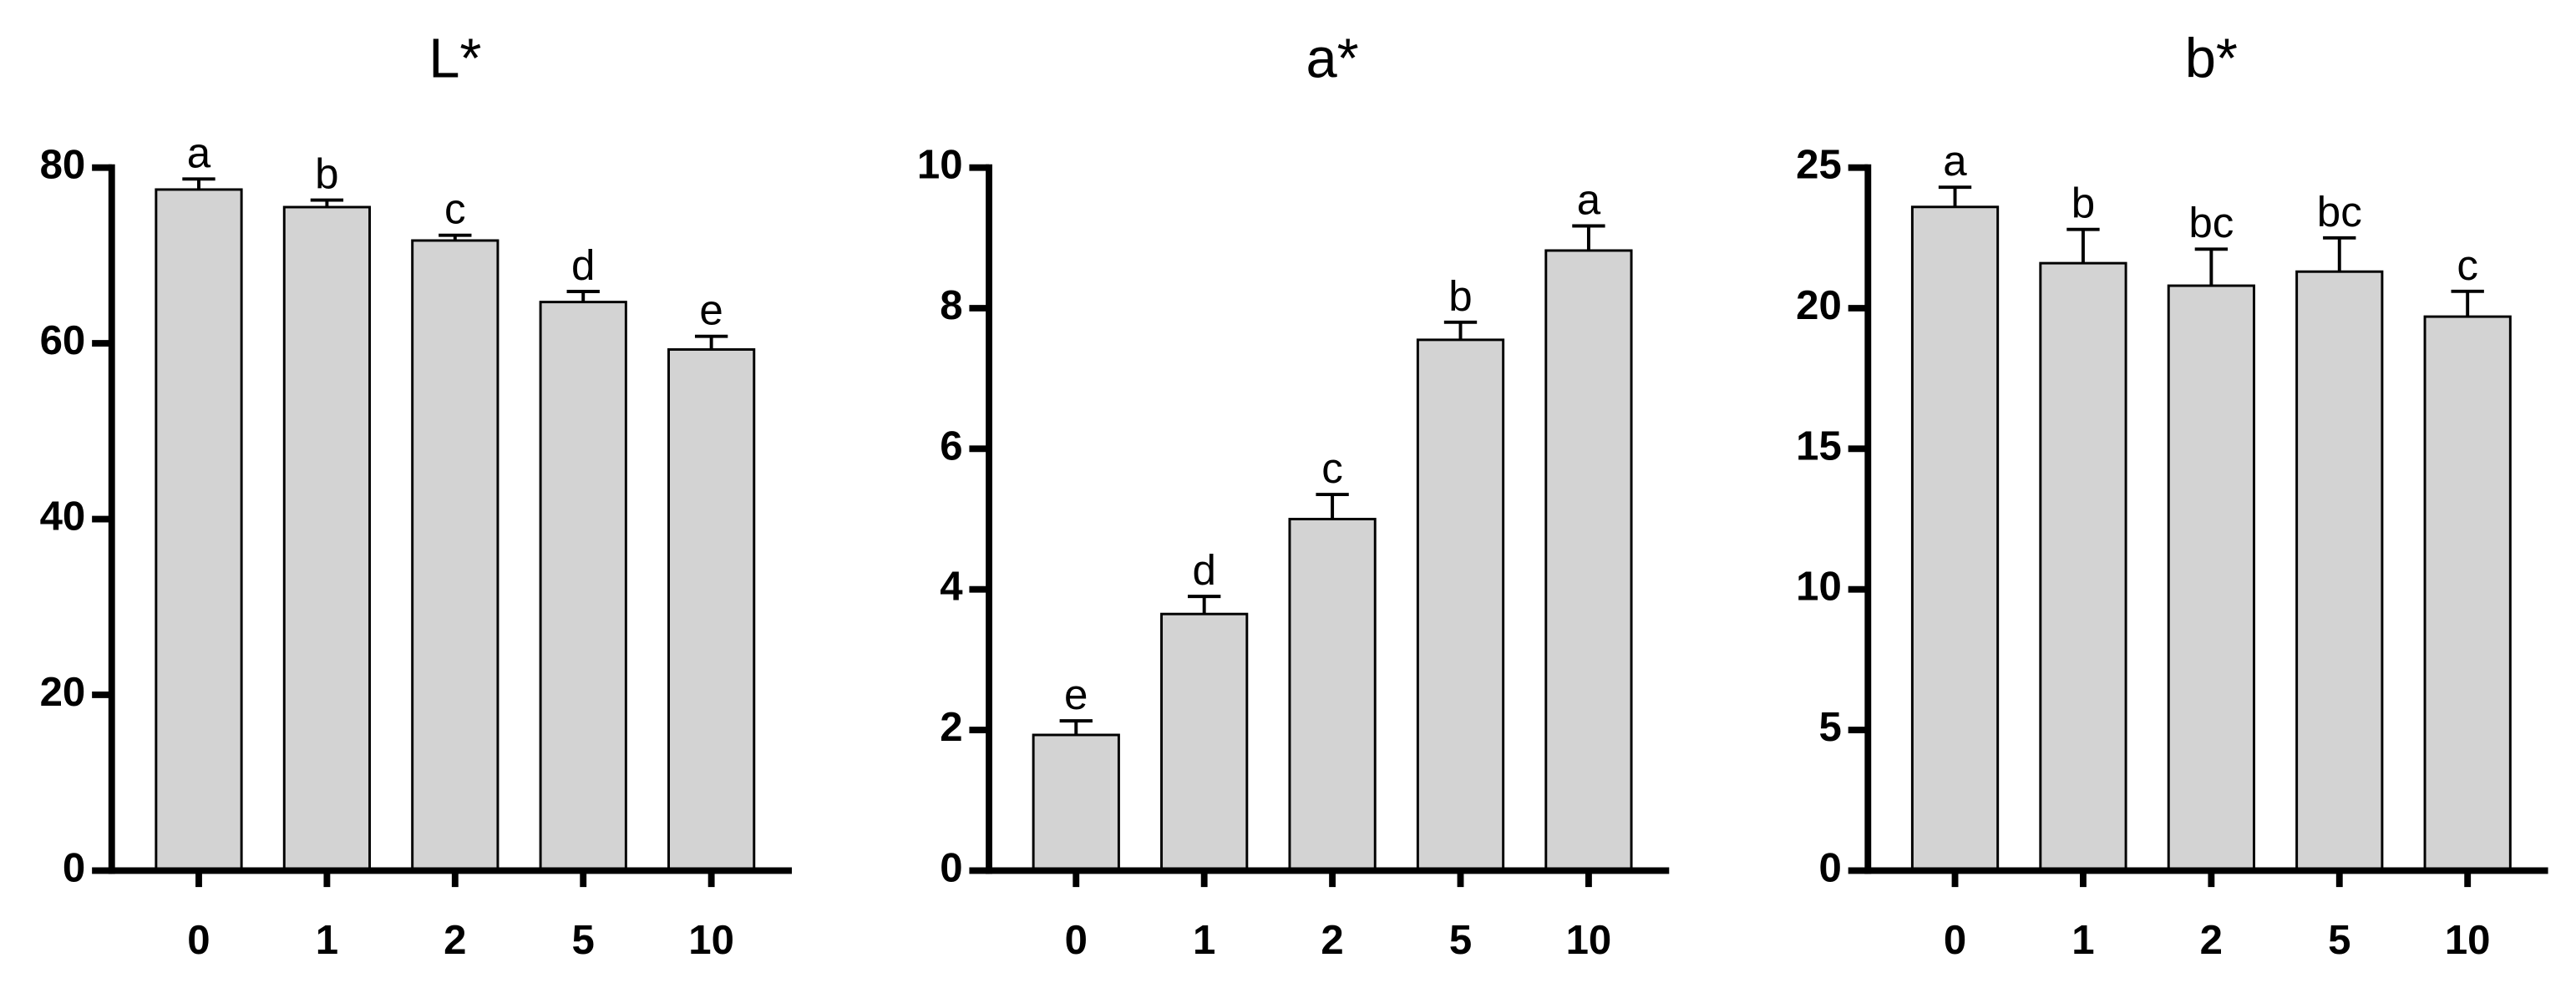  Describe the element at coordinates (63, 517) in the screenshot. I see `y-tick-label: 40` at that location.